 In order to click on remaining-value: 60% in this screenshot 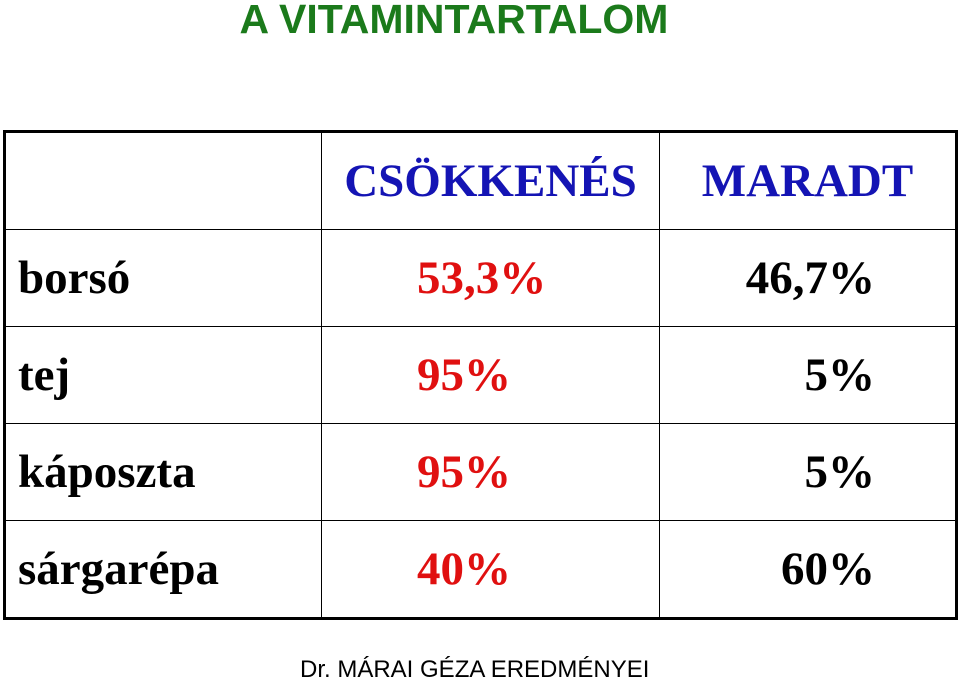, I will do `click(808, 569)`.